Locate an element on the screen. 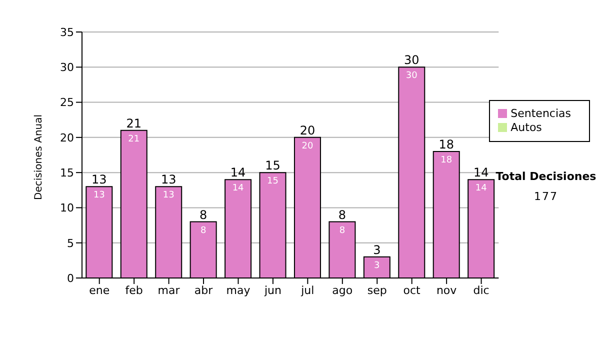  x-tick-label: mar is located at coordinates (169, 290).